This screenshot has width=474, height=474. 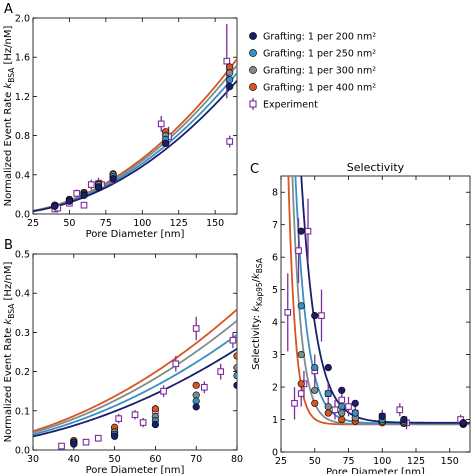 What do you see at coordinates (155, 459) in the screenshot?
I see `x-tick-label: 60` at bounding box center [155, 459].